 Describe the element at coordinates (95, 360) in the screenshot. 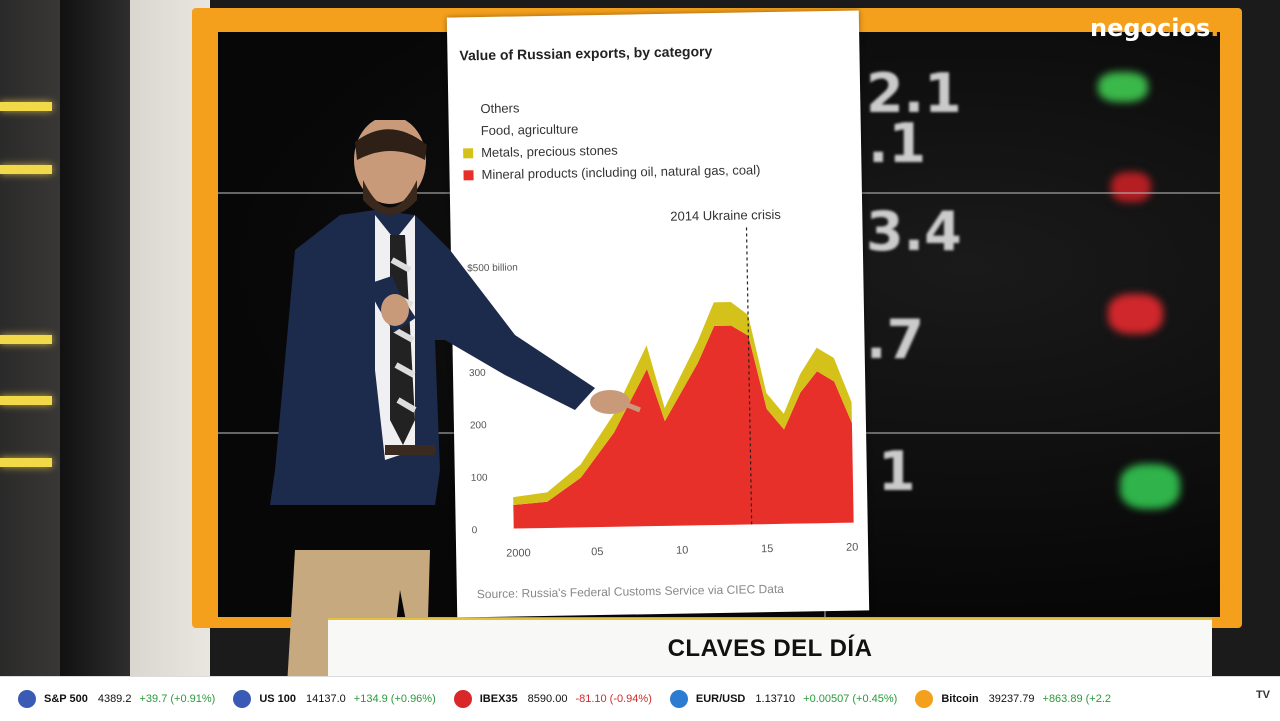

I see `studio-pillar` at that location.